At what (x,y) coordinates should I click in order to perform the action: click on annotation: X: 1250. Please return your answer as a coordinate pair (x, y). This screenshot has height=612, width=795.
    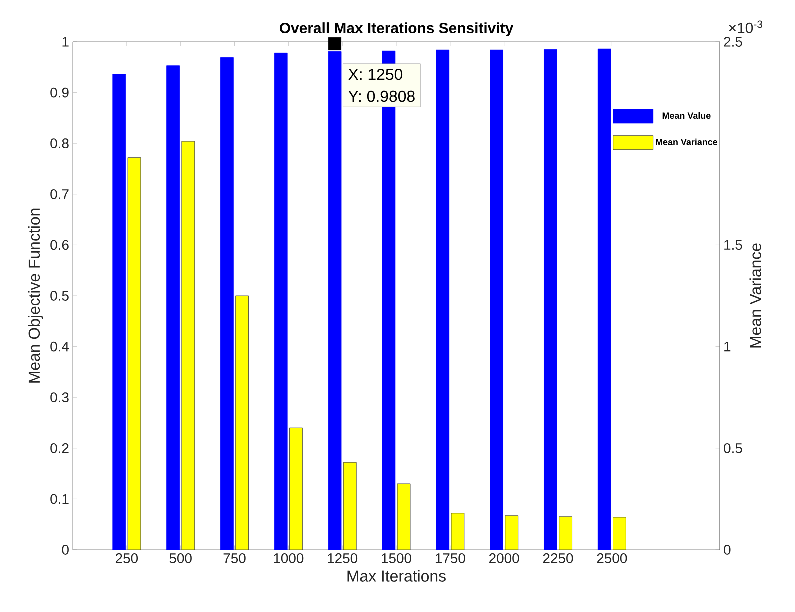
    Looking at the image, I should click on (375, 74).